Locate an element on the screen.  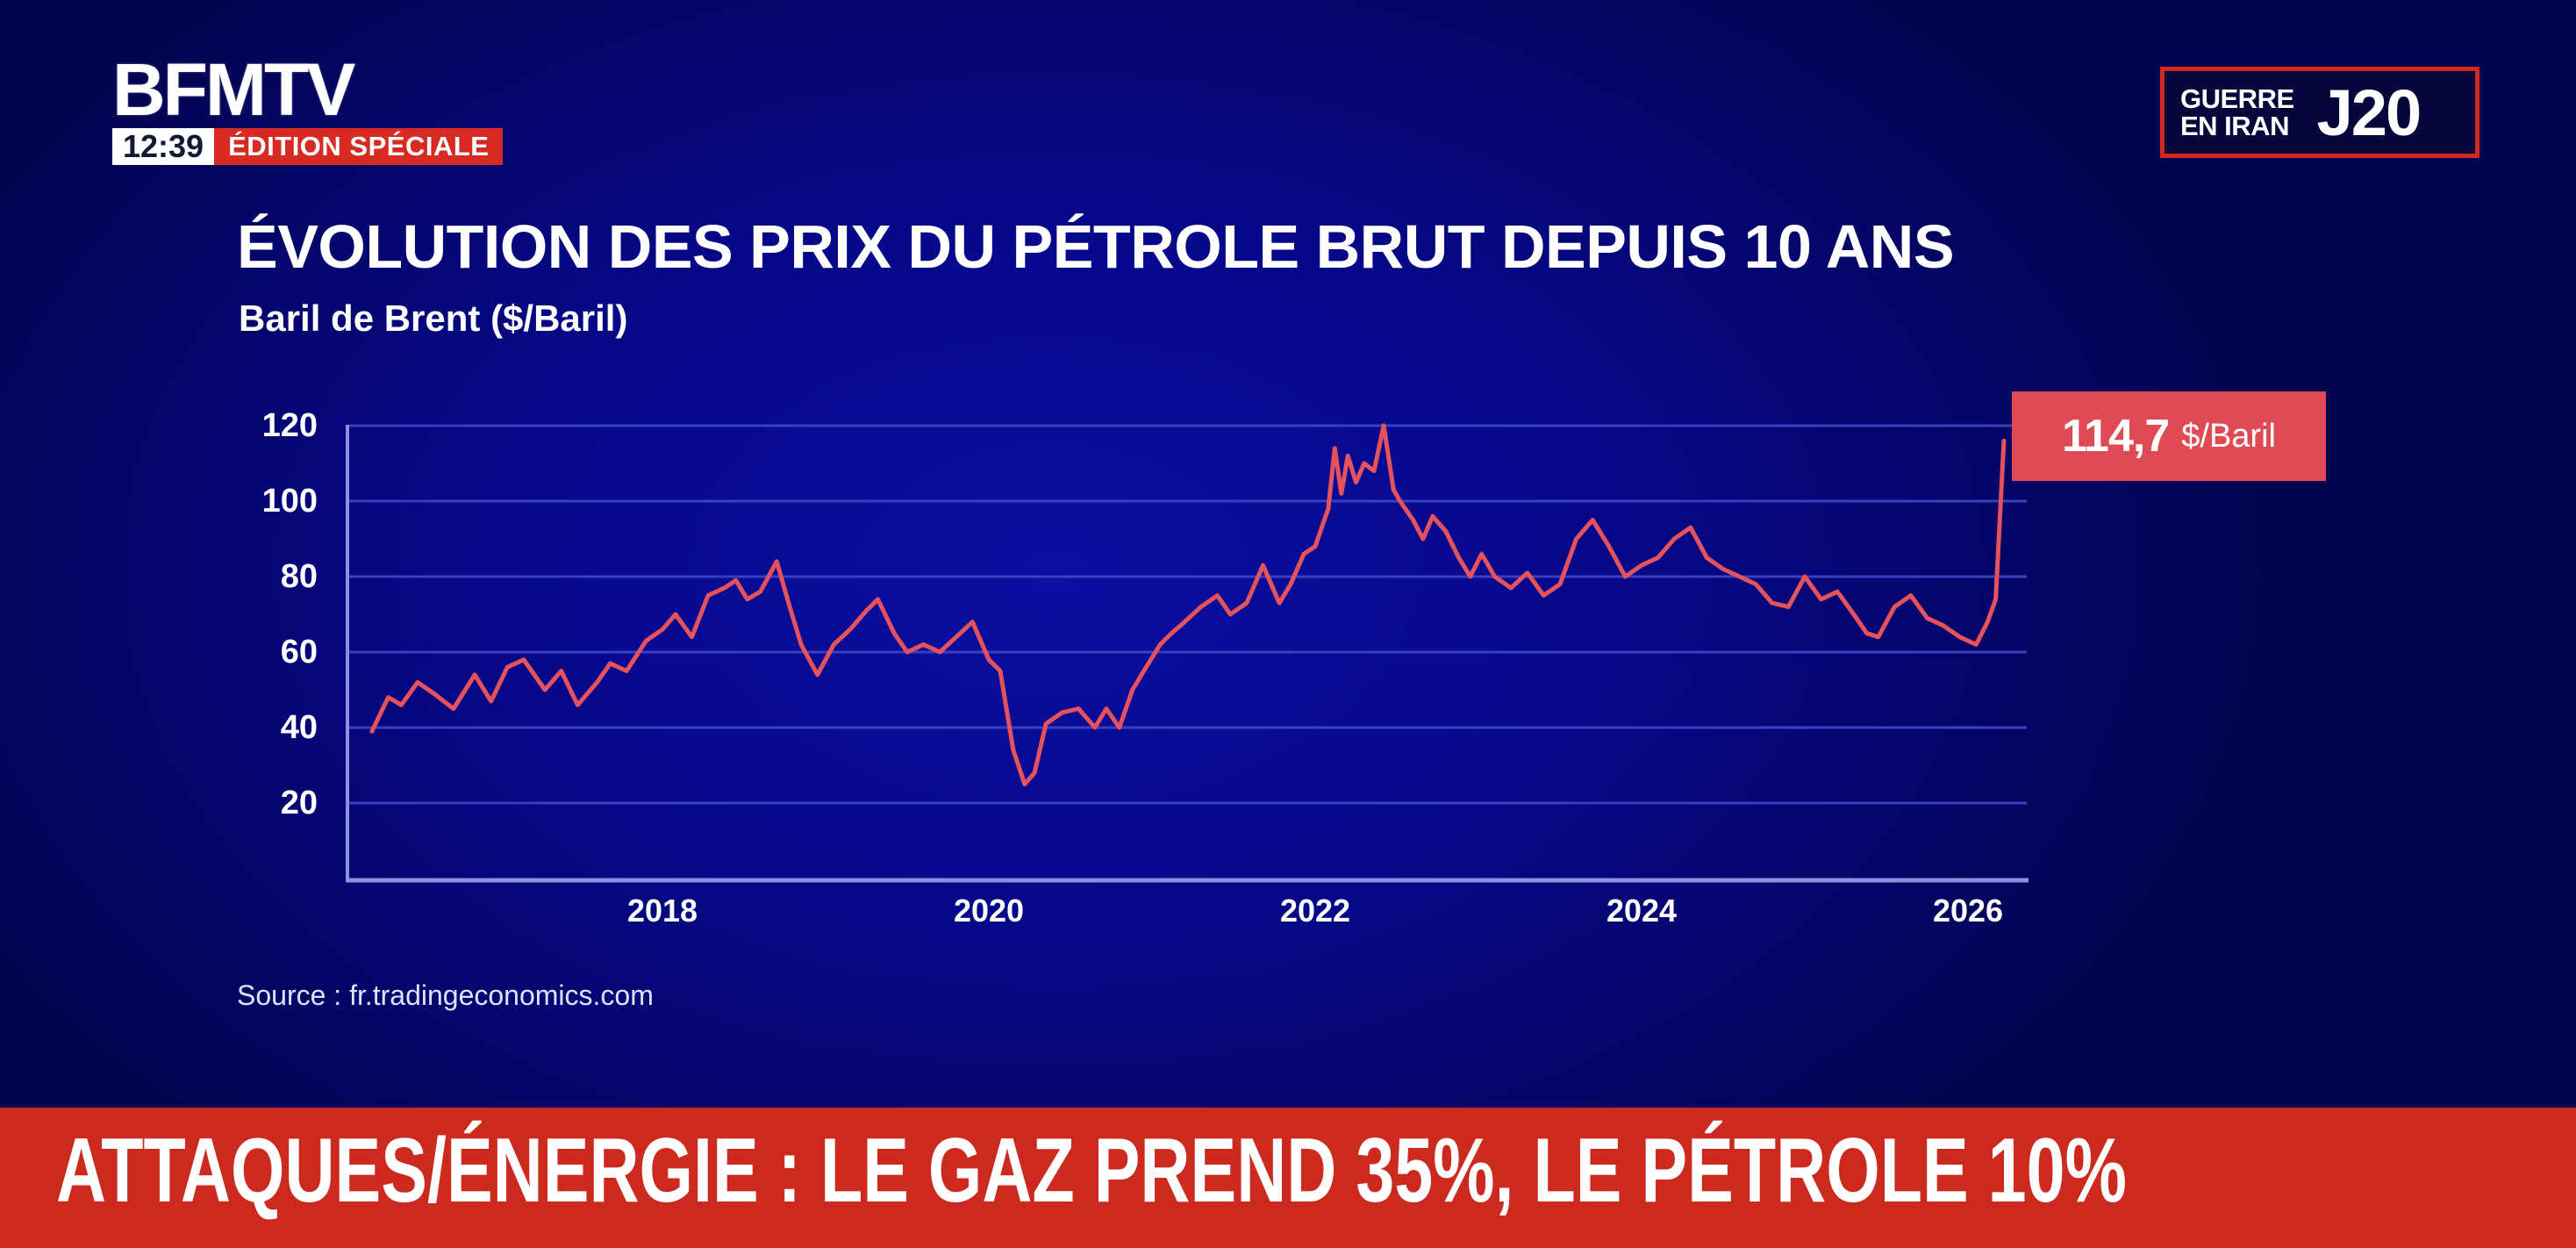
badge-topic: GUERRE EN IRAN is located at coordinates (2237, 113).